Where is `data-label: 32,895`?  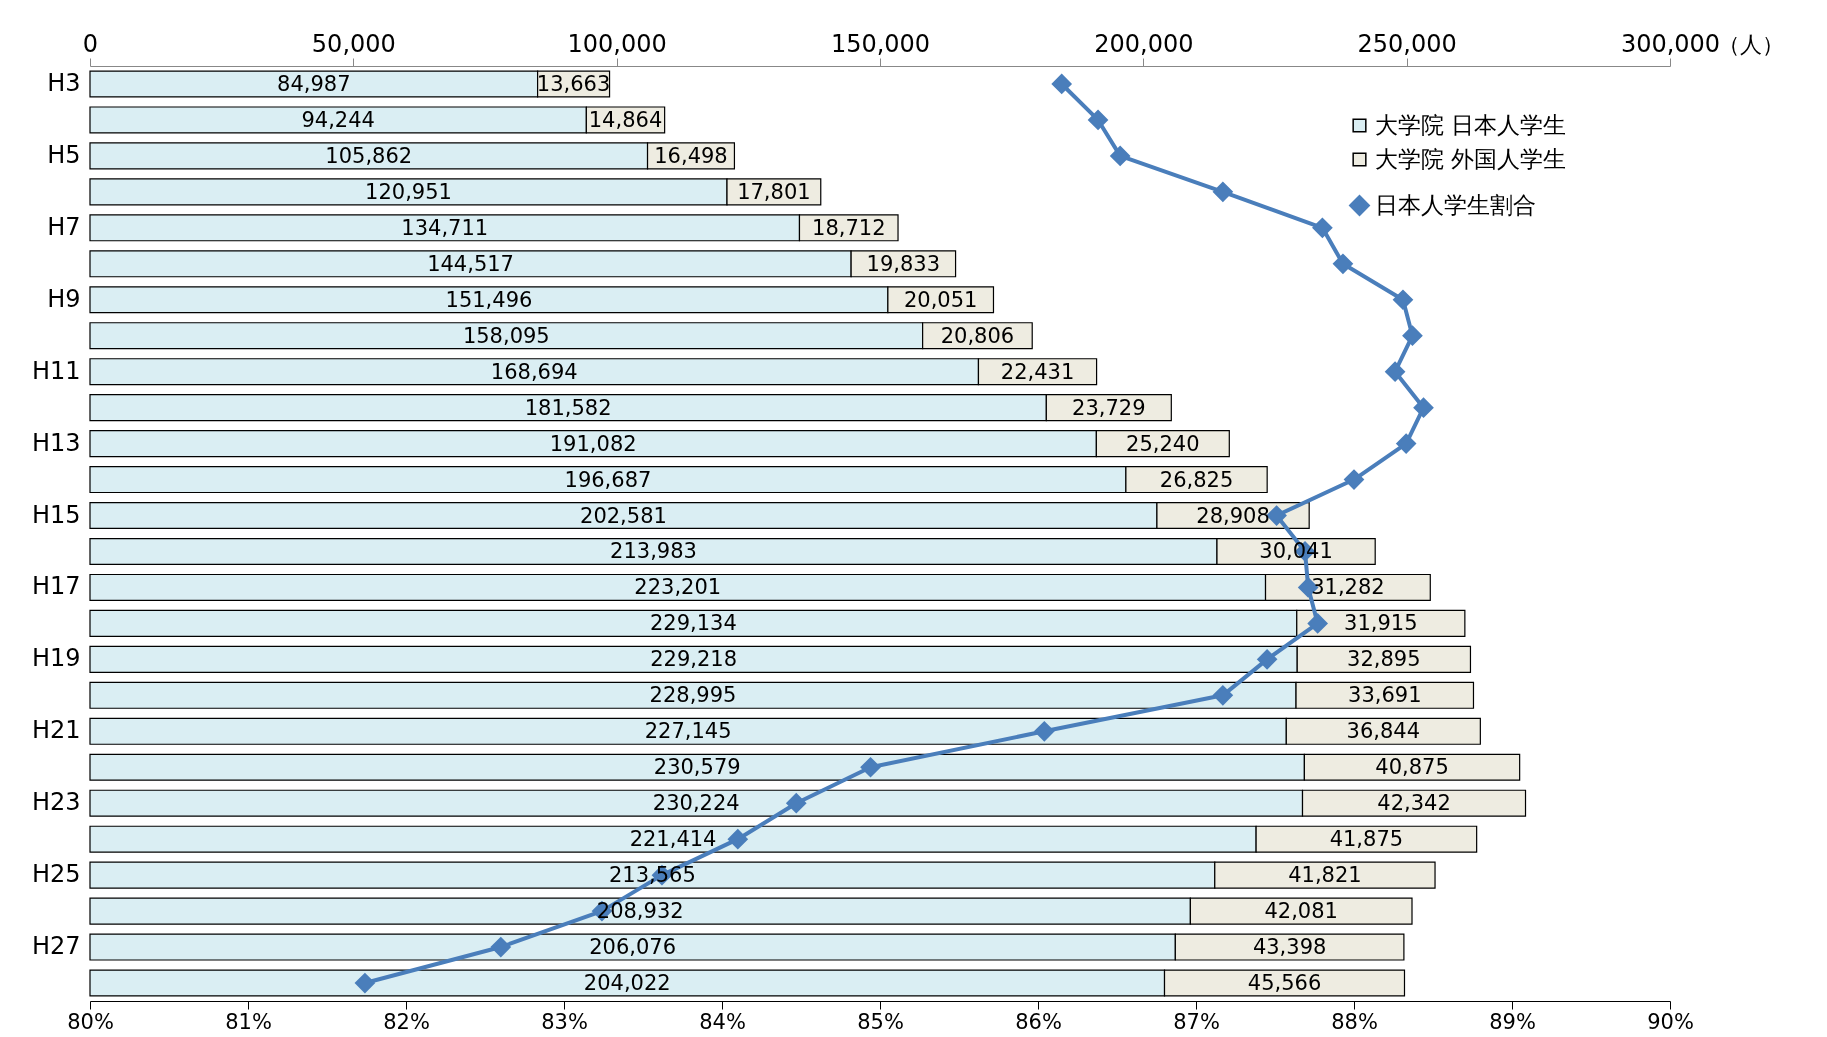 data-label: 32,895 is located at coordinates (1384, 659).